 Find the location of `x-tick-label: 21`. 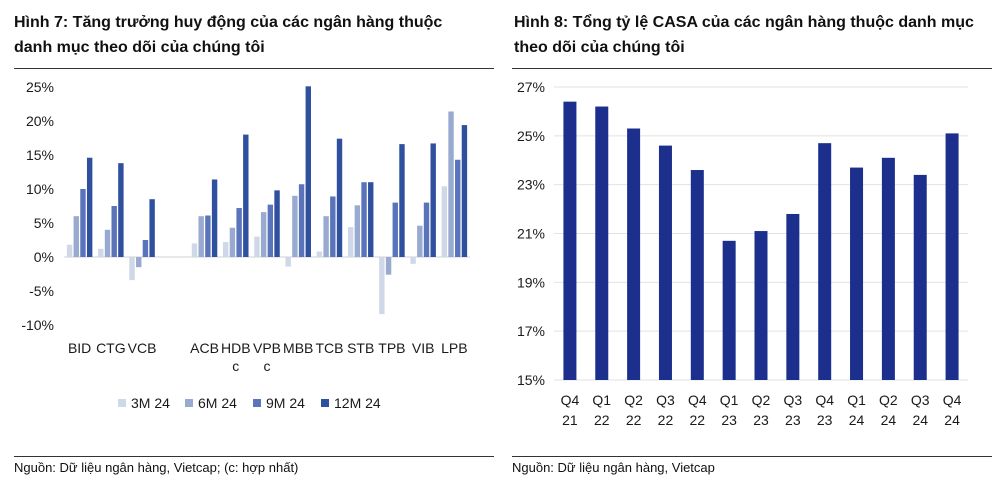

x-tick-label: 21 is located at coordinates (570, 420).